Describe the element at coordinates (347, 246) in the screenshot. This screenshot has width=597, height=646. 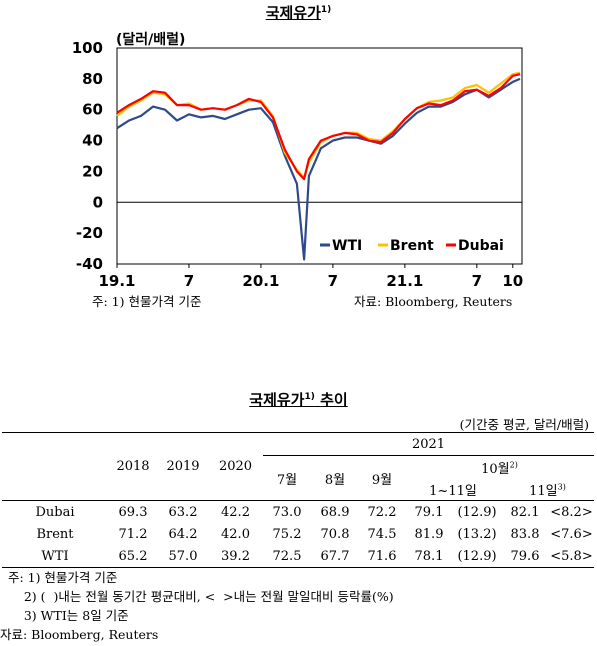
I see `legend-label-wti: WTI` at that location.